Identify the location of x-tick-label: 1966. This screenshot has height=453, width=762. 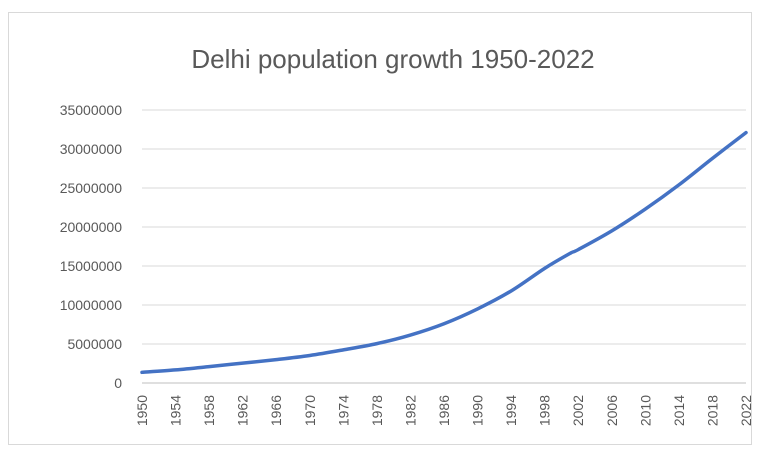
(276, 410).